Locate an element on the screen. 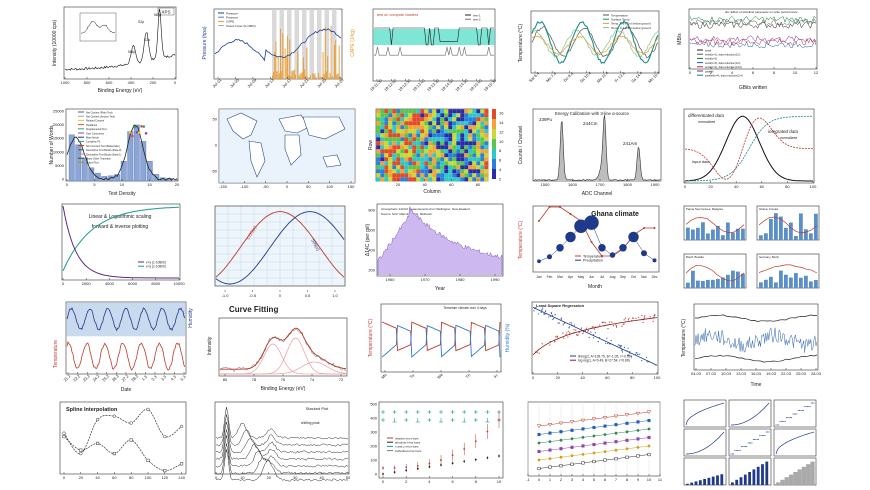 This screenshot has width=870, height=490. spline-curve is located at coordinates (122, 453).